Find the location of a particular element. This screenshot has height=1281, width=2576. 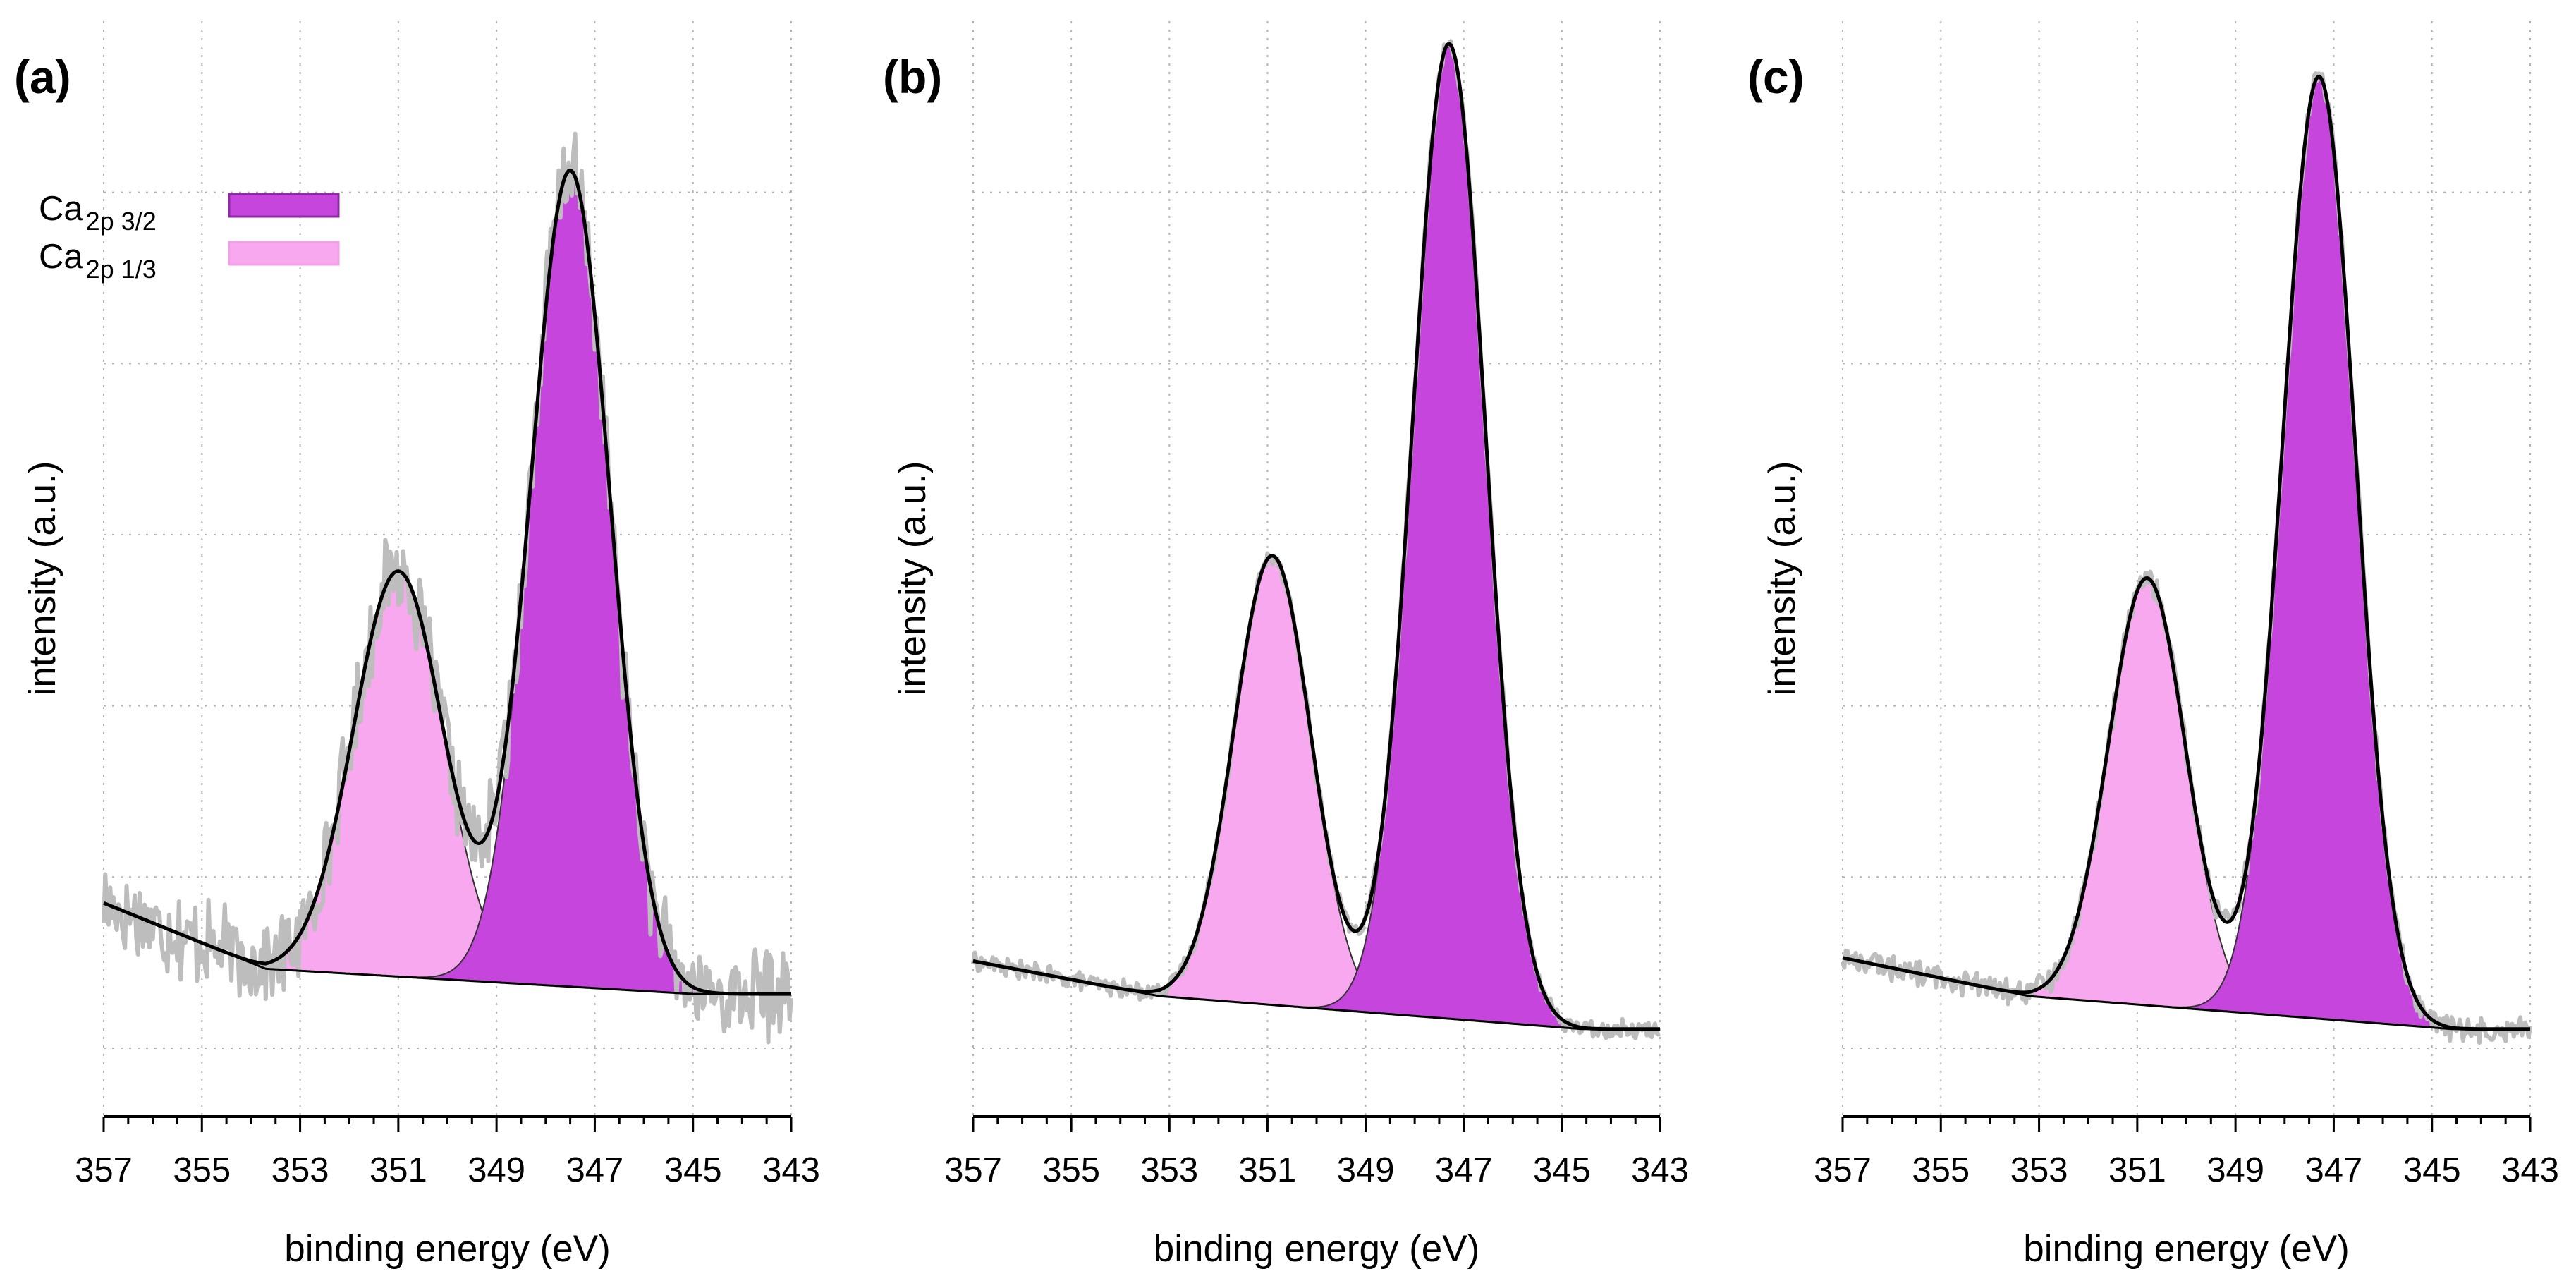

legend-item: Ca 2p 3/2 is located at coordinates (189, 213).